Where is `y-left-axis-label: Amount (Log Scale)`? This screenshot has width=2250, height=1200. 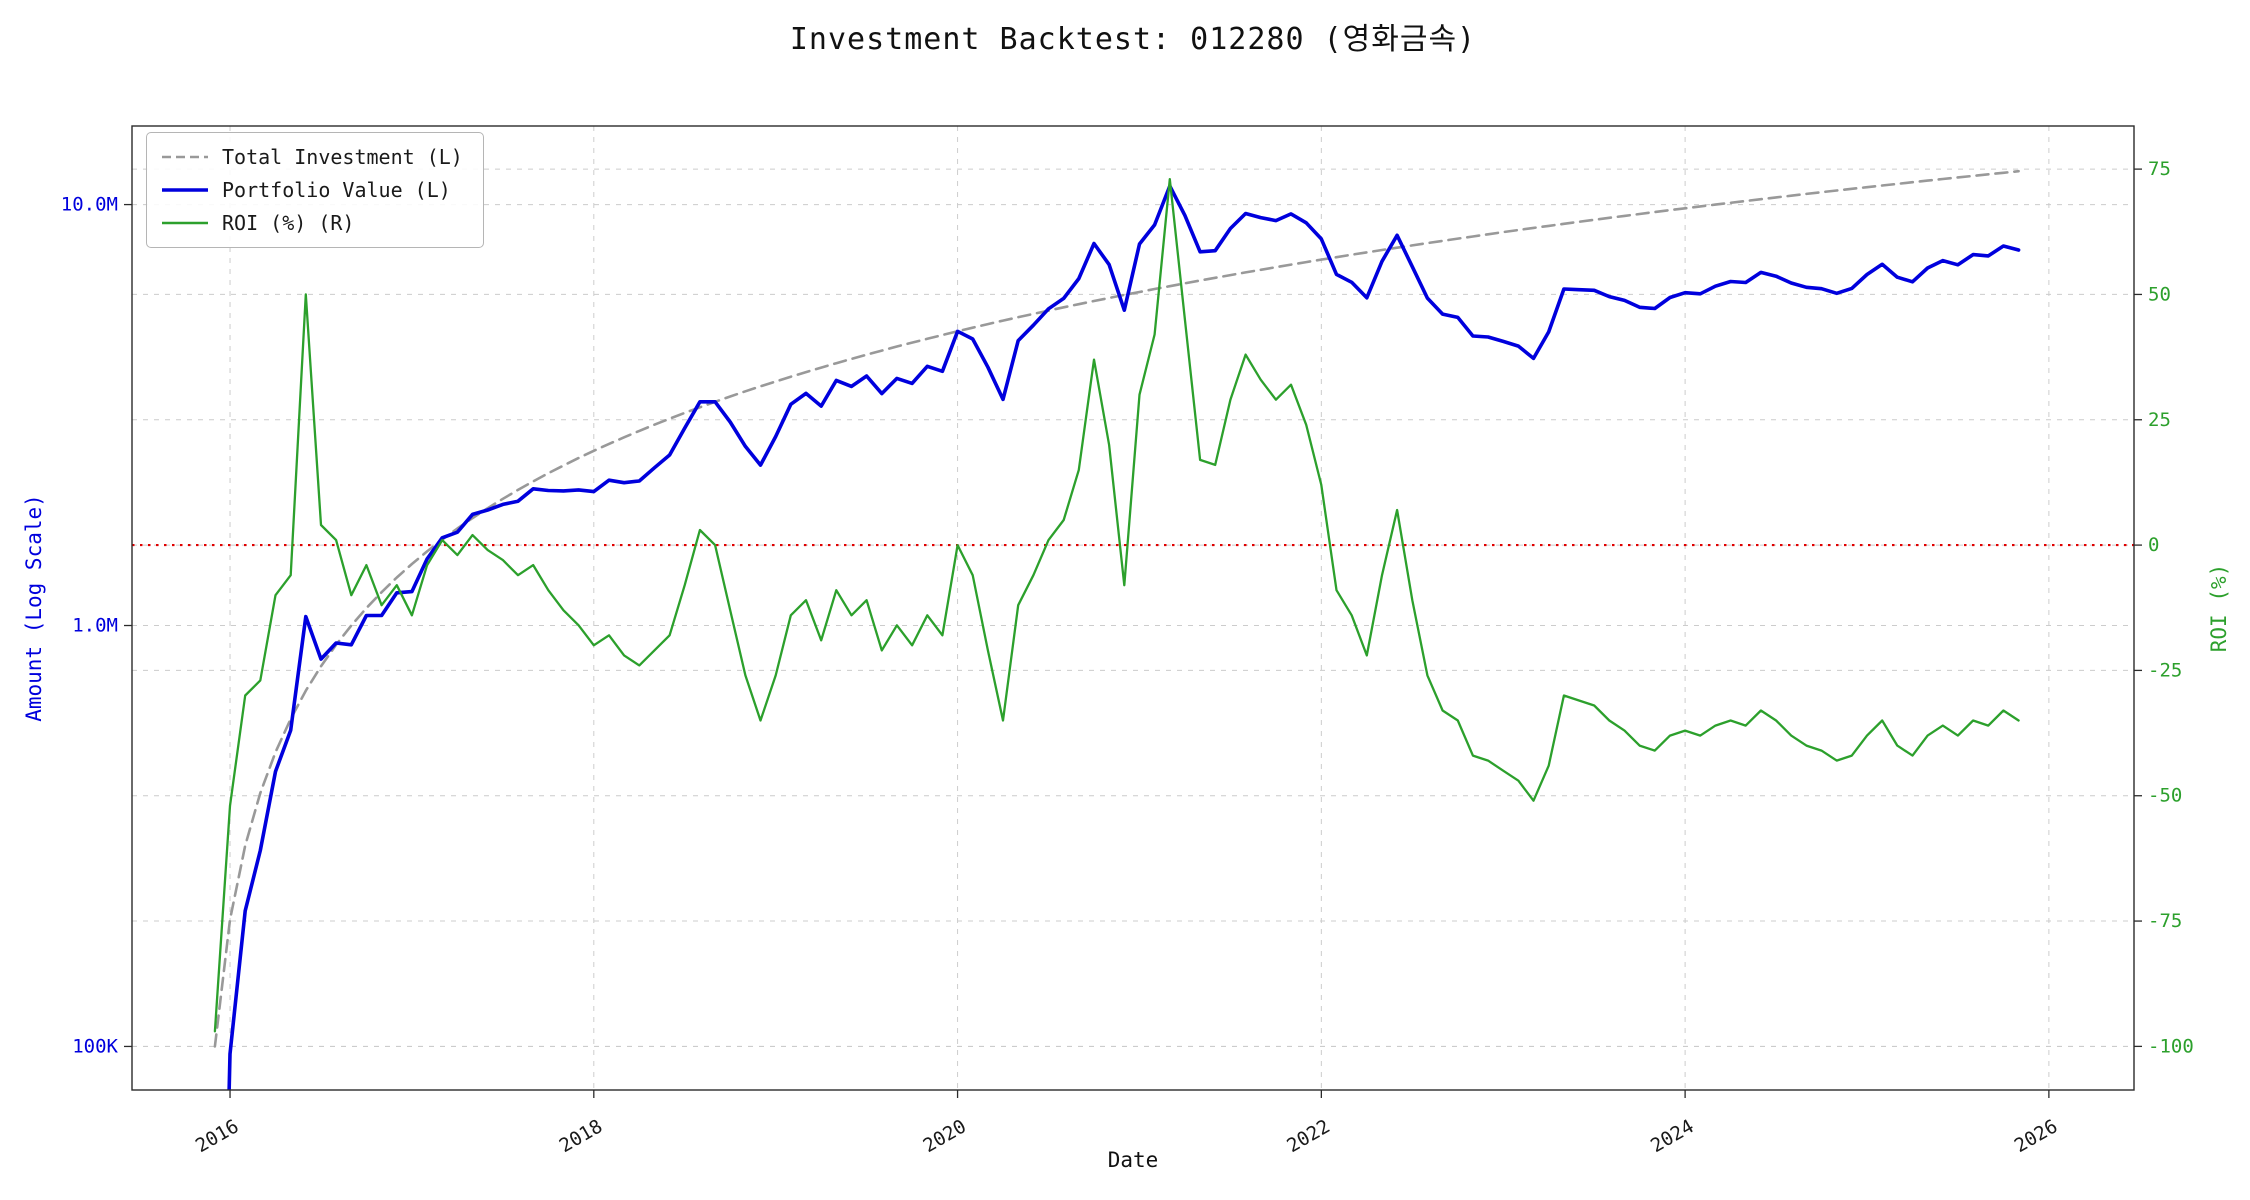 y-left-axis-label: Amount (Log Scale) is located at coordinates (34, 608).